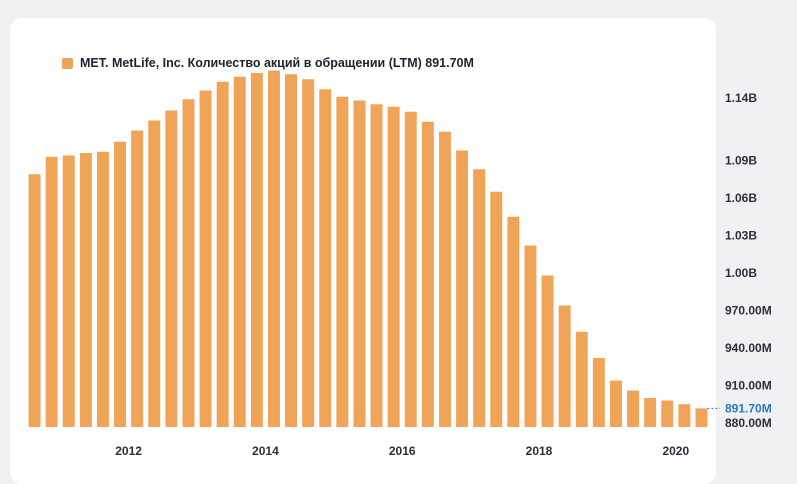  What do you see at coordinates (748, 423) in the screenshot?
I see `y-tick-label-8: 880.00M` at bounding box center [748, 423].